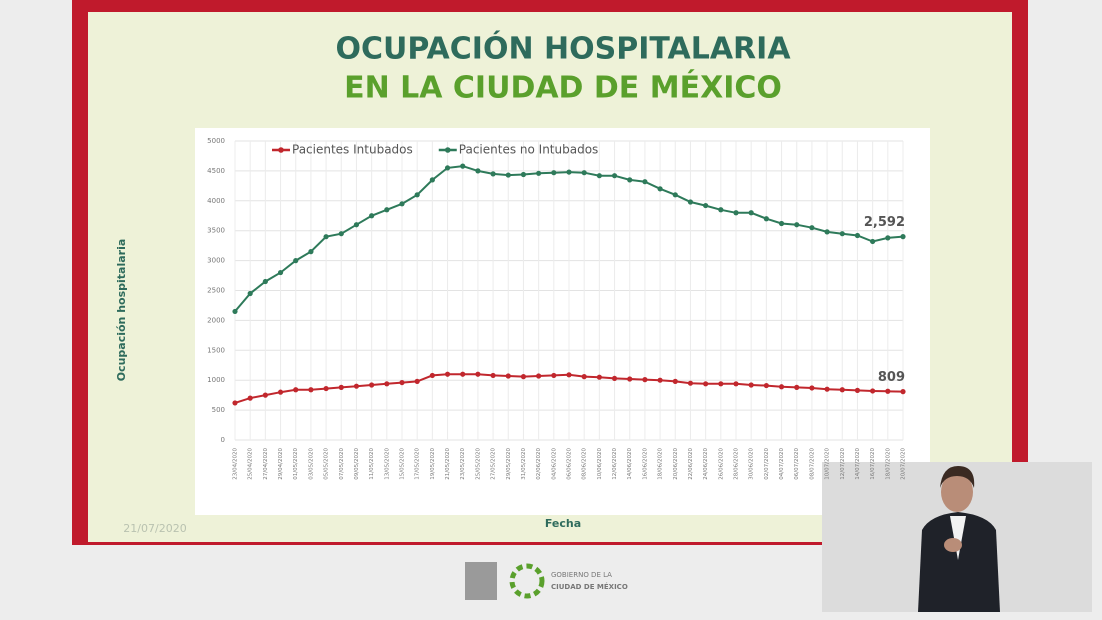  I want to click on person-hair, so click(957, 477).